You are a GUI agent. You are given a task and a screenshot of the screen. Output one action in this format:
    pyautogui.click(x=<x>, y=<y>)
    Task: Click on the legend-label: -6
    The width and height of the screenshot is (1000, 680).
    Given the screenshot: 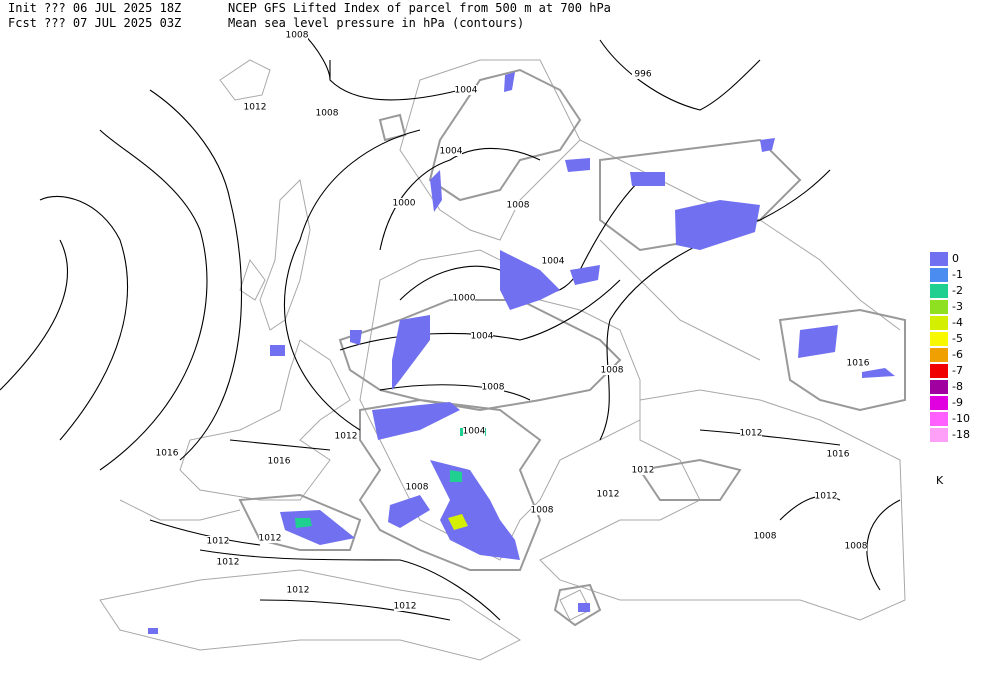 What is the action you would take?
    pyautogui.click(x=957, y=354)
    